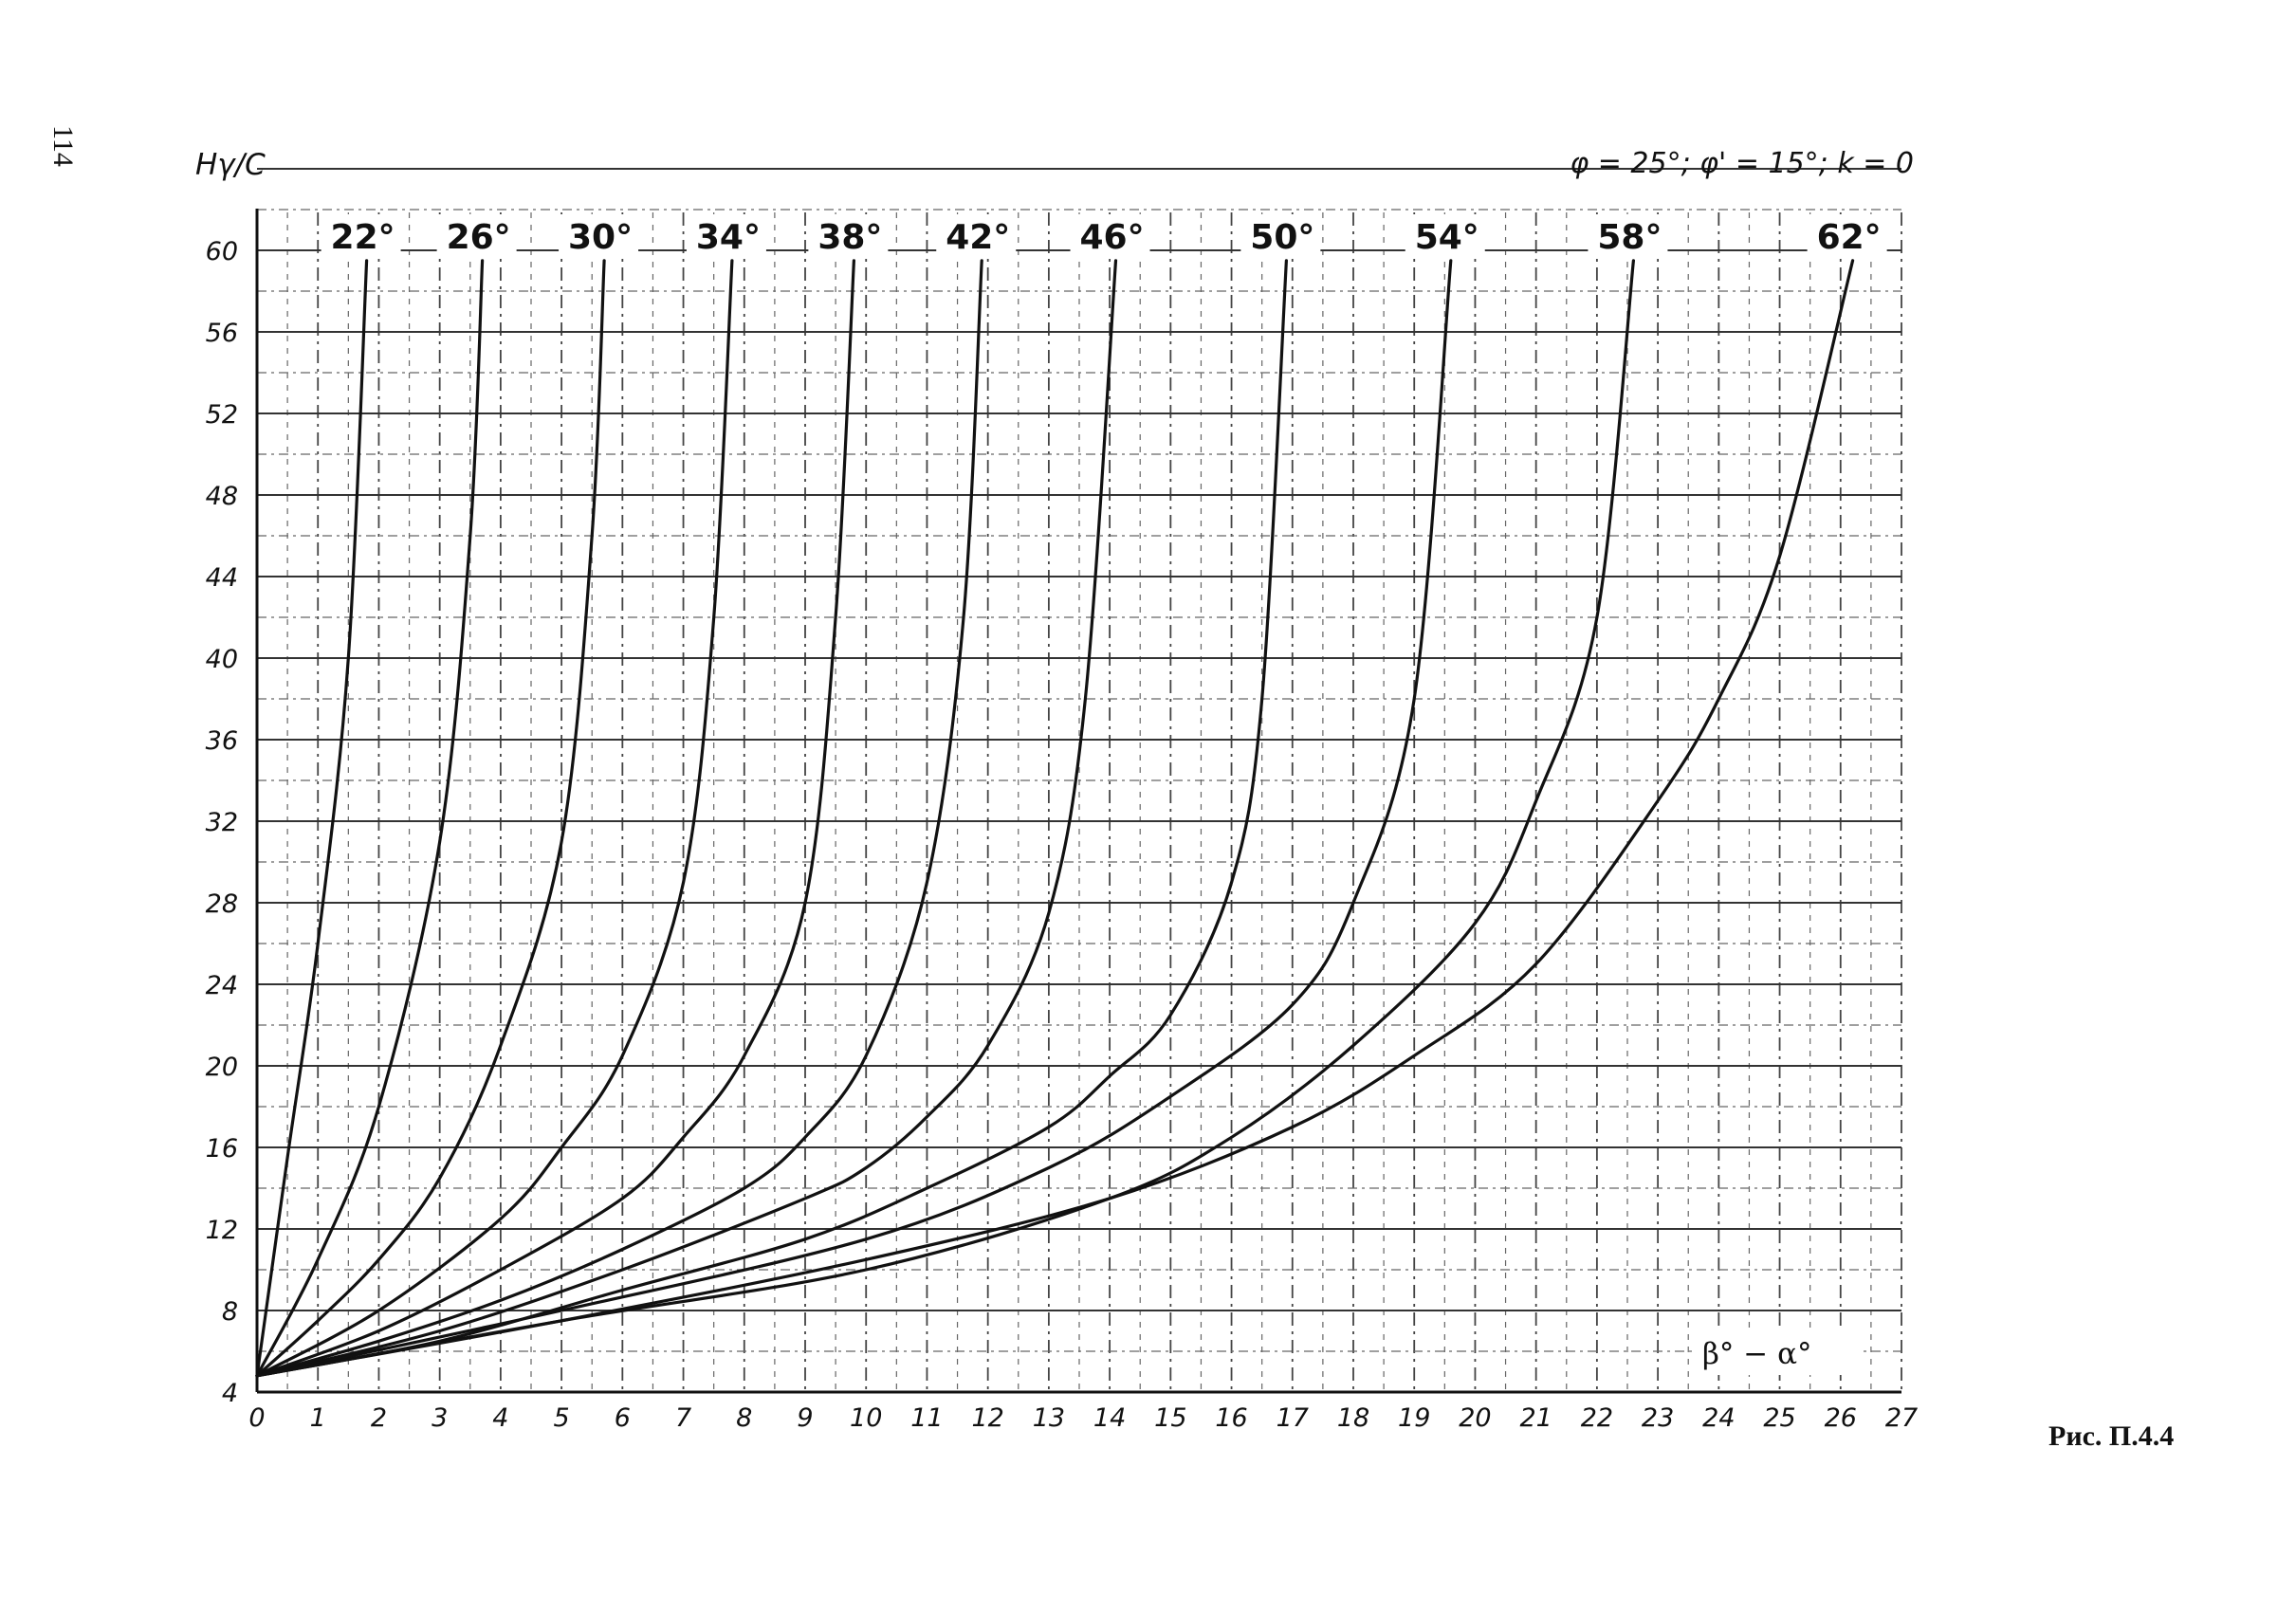  I want to click on y-tick-label: 24, so click(222, 985).